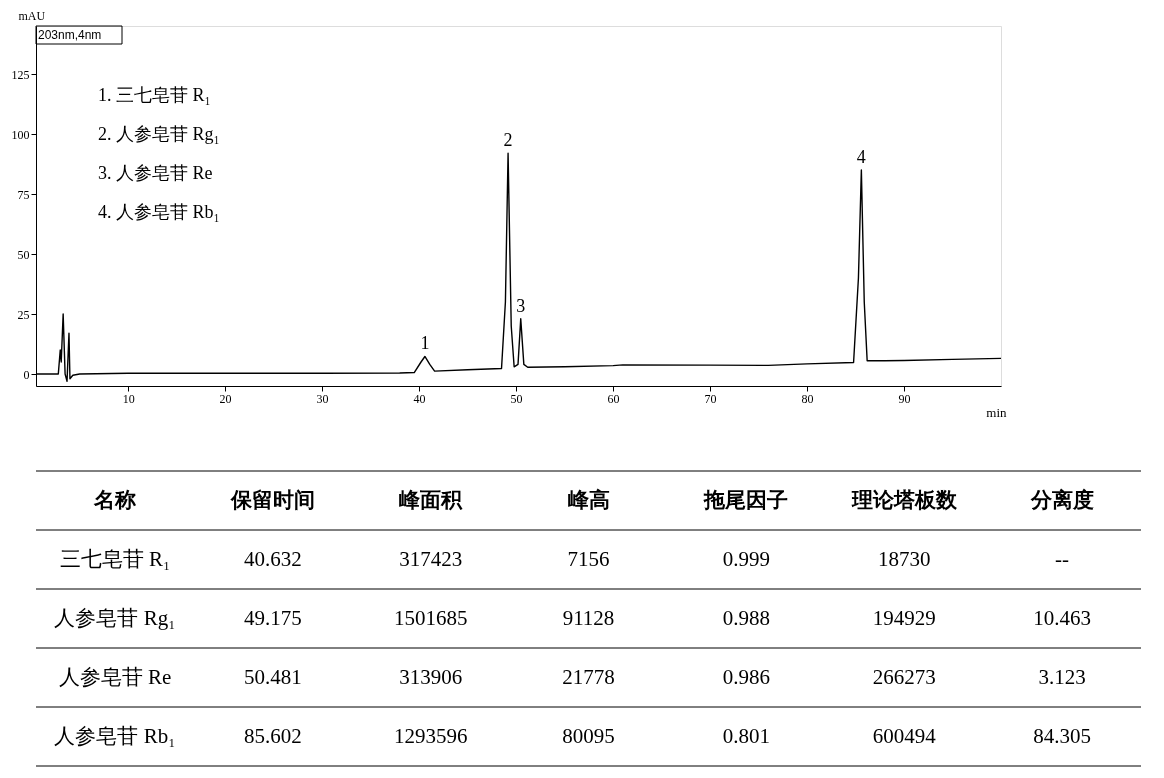 This screenshot has width=1164, height=778. Describe the element at coordinates (904, 676) in the screenshot. I see `text: 266273` at that location.